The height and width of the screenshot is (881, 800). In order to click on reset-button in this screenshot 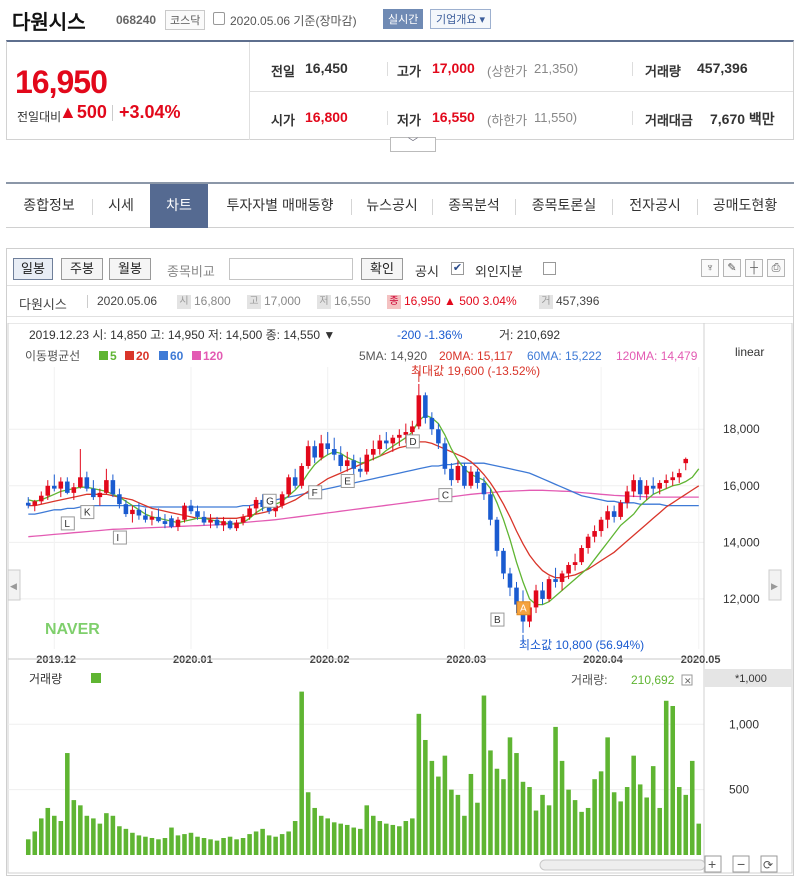, I will do `click(769, 864)`.